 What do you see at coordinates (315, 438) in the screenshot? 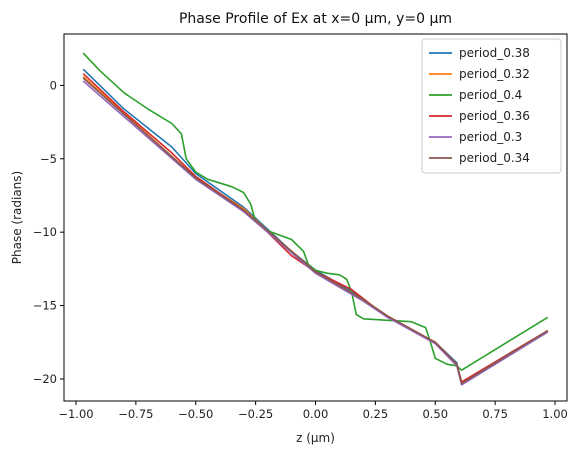
I see `x-axis-label: z (µm)` at bounding box center [315, 438].